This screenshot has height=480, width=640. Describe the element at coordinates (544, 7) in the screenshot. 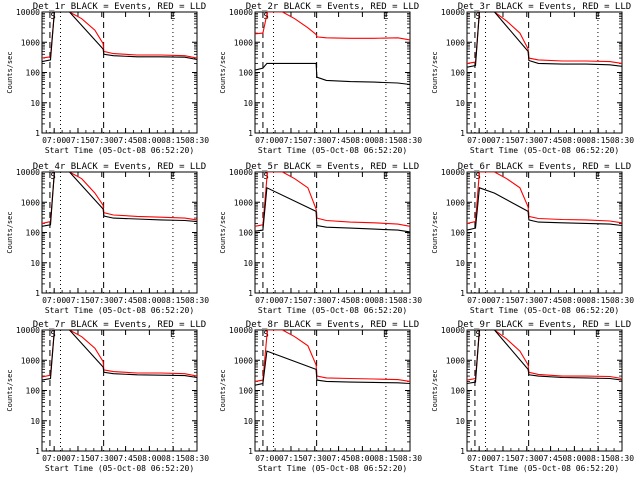

I see `chart-title: Det_3r BLACK = Events, RED = LLD` at that location.